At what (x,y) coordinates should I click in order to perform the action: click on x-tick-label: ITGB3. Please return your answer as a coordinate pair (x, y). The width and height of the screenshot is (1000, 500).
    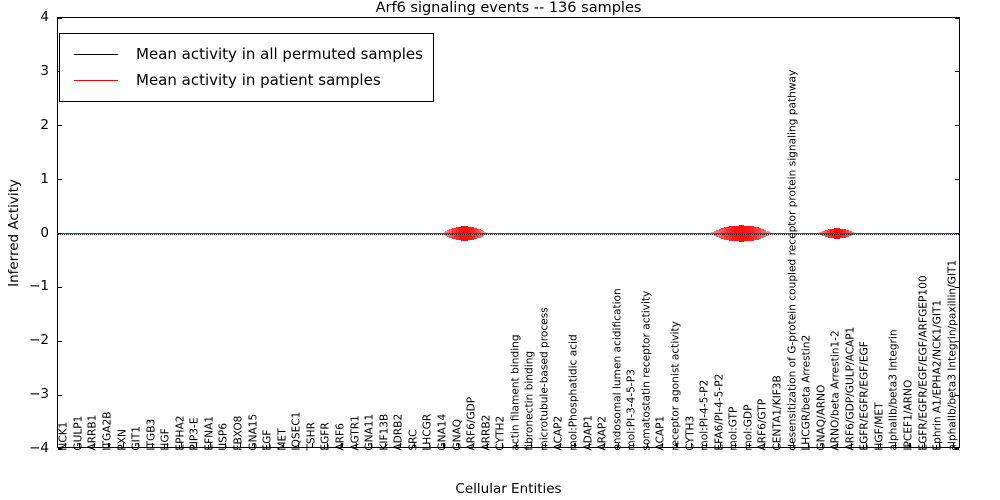
    Looking at the image, I should click on (151, 435).